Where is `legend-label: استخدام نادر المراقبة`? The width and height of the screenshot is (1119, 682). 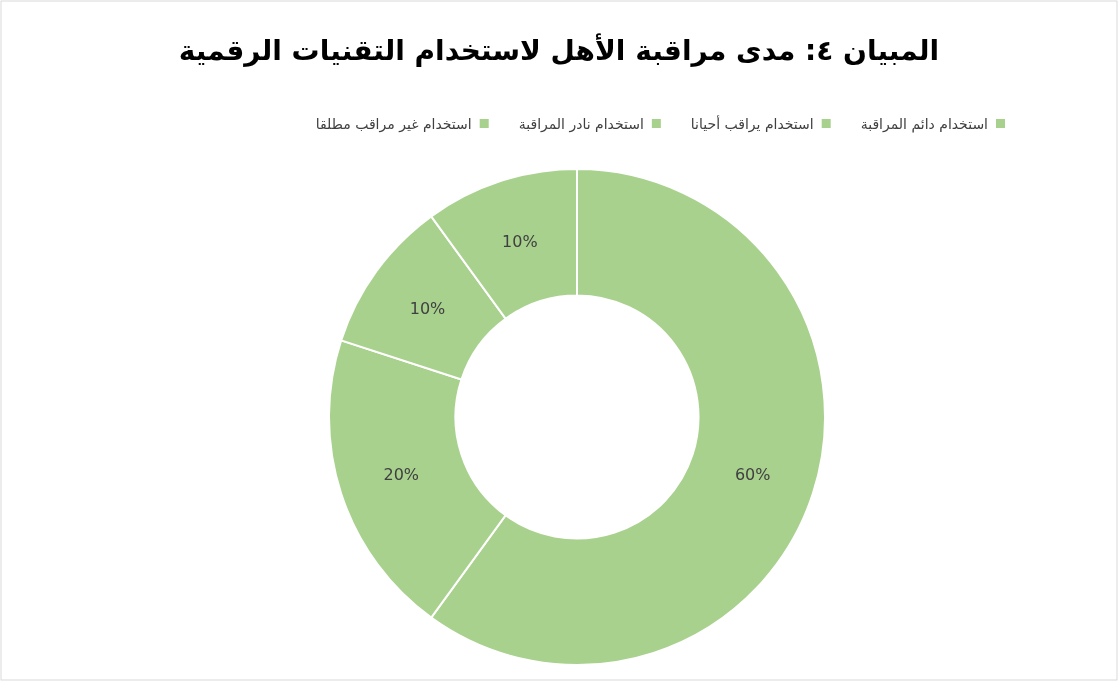
legend-label: استخدام نادر المراقبة is located at coordinates (581, 124).